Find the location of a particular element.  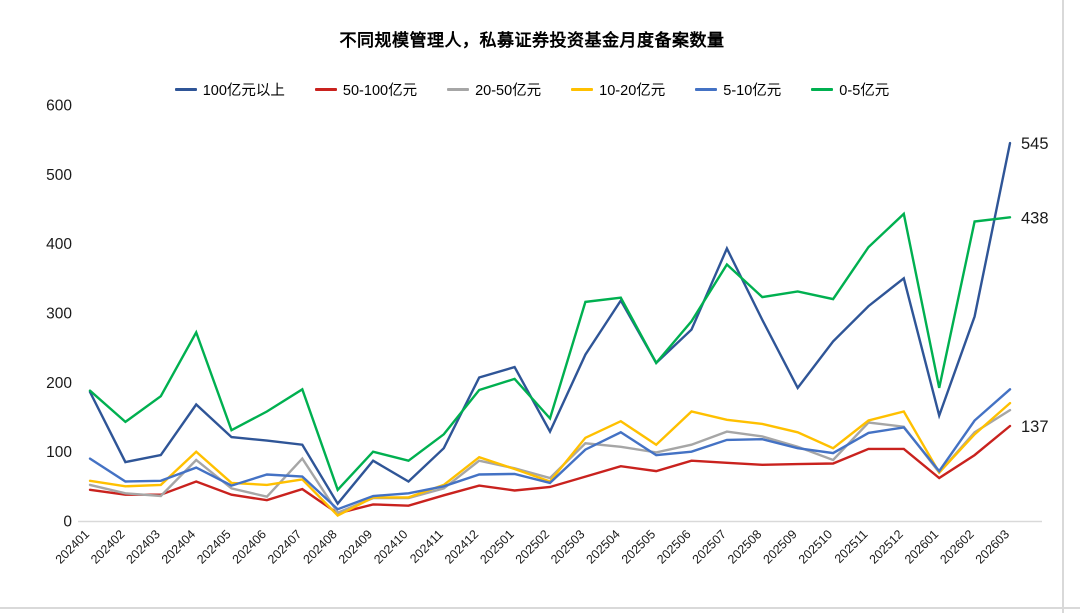

x-tick-label: 202412 is located at coordinates (461, 546).